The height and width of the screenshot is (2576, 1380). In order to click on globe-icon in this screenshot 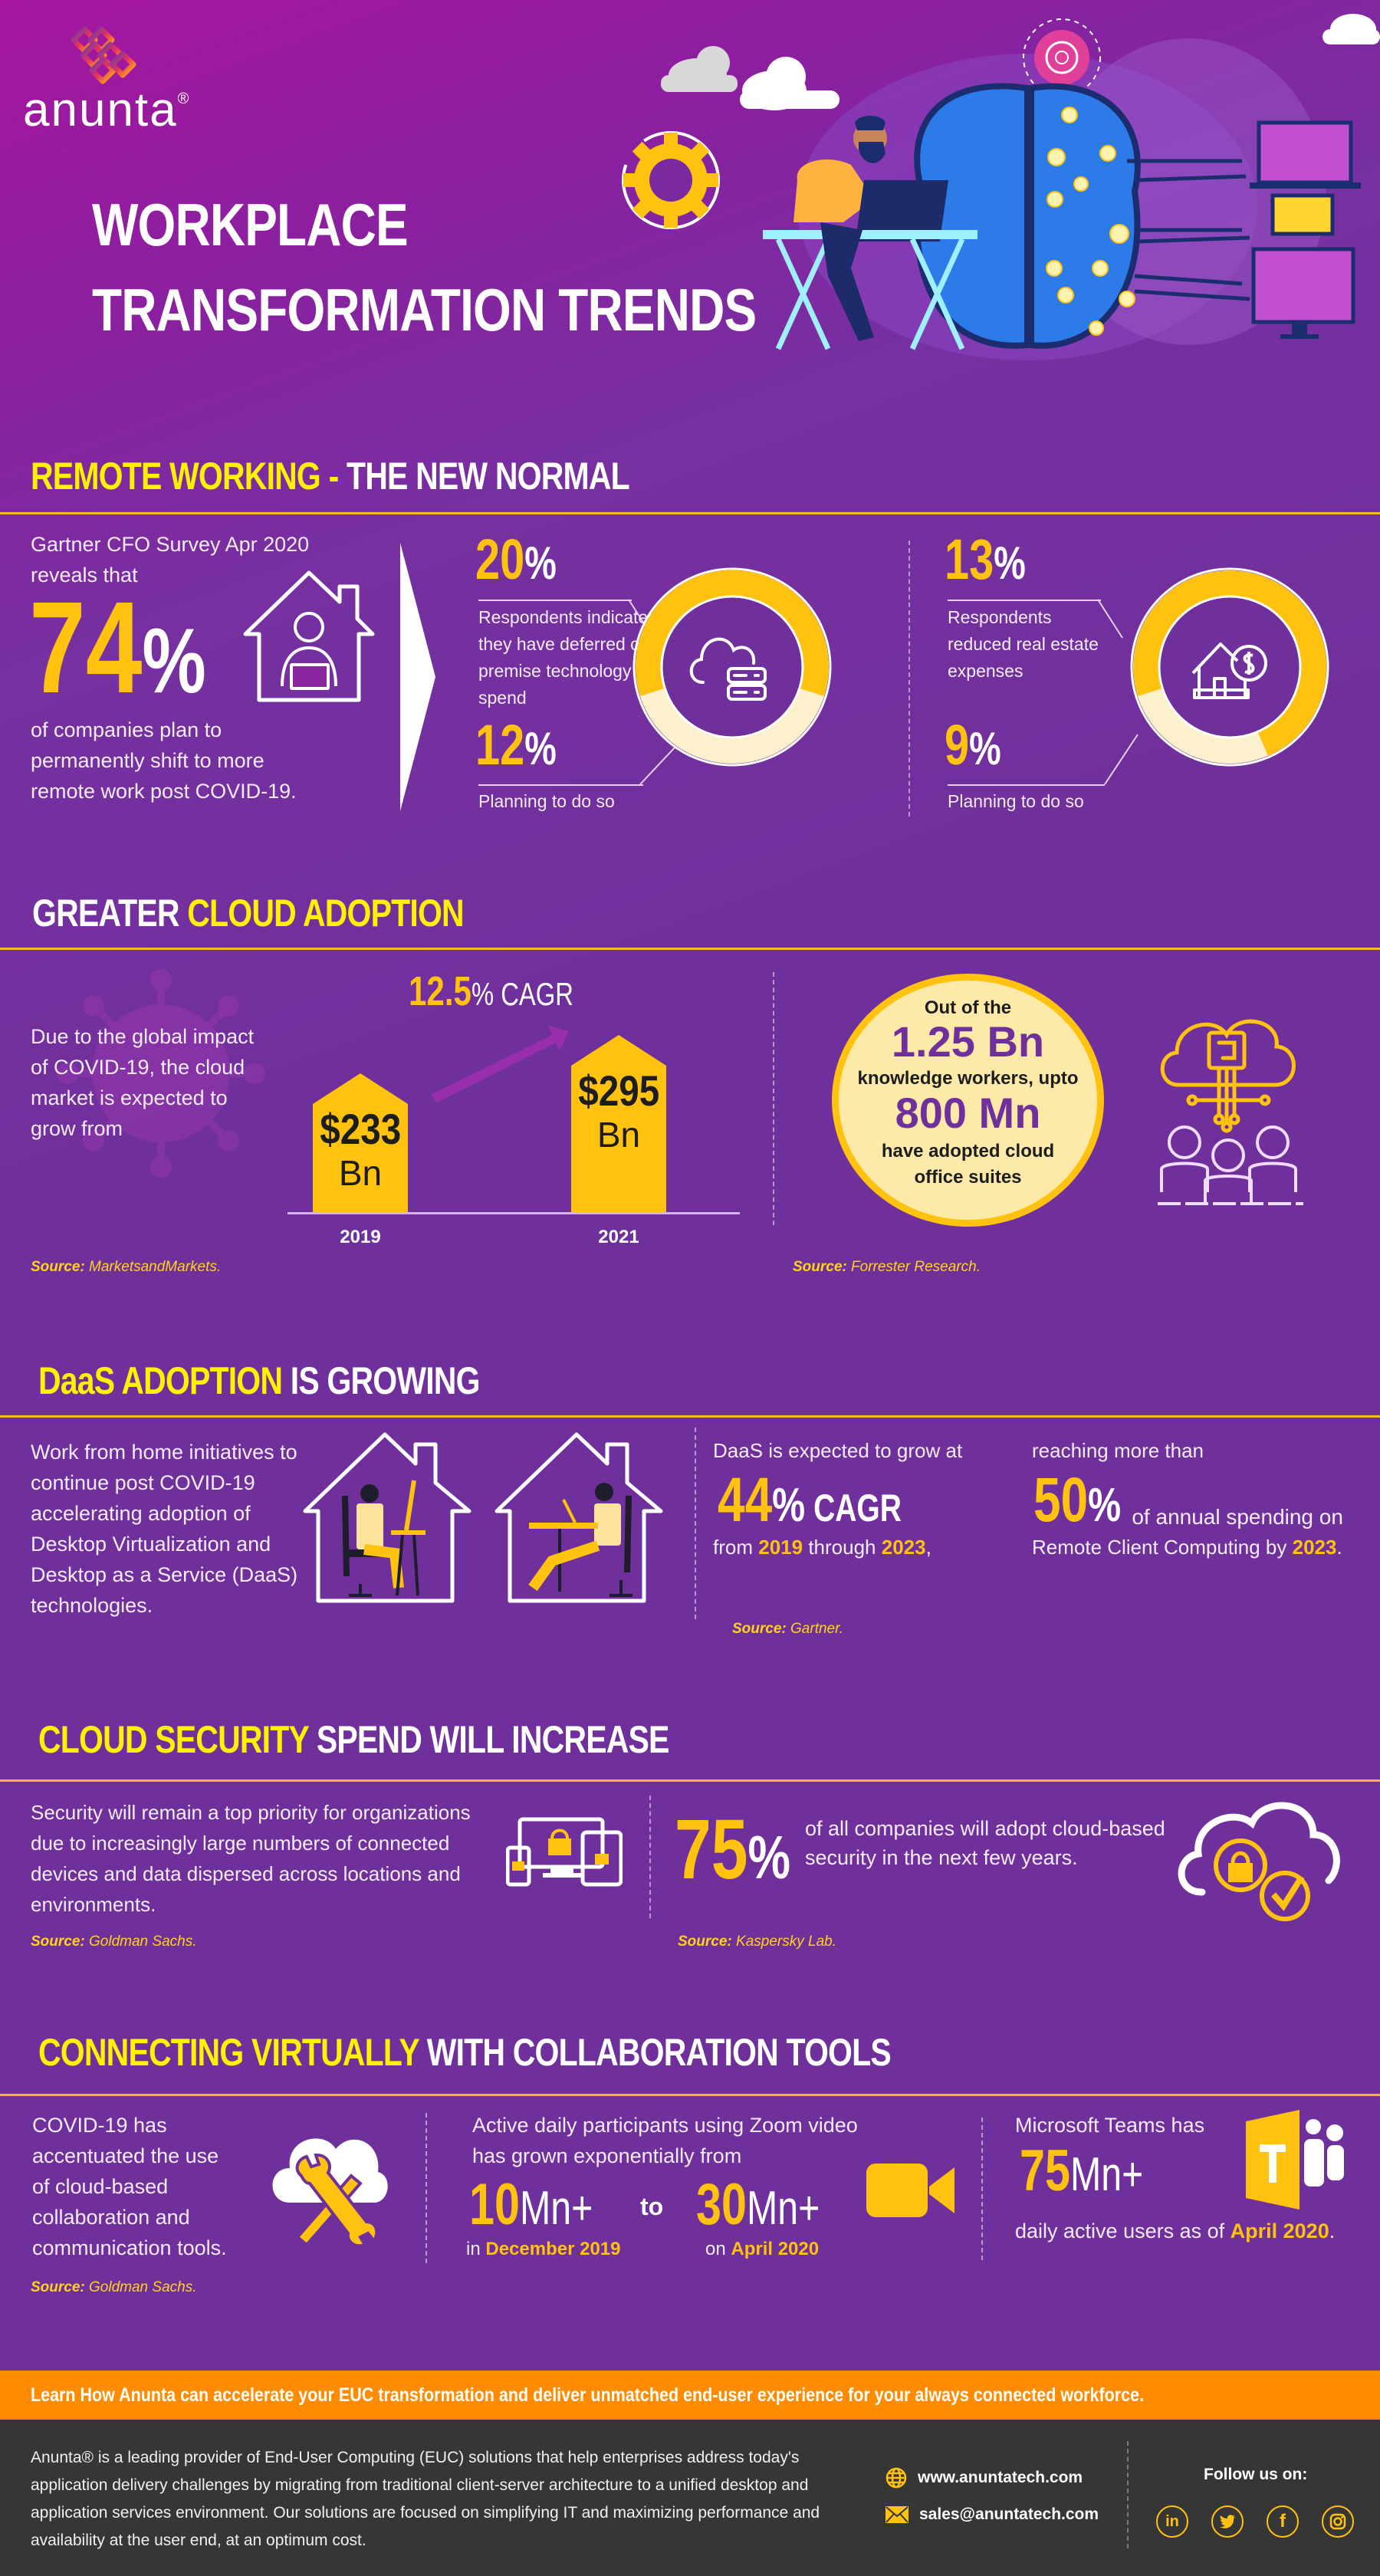, I will do `click(896, 2478)`.